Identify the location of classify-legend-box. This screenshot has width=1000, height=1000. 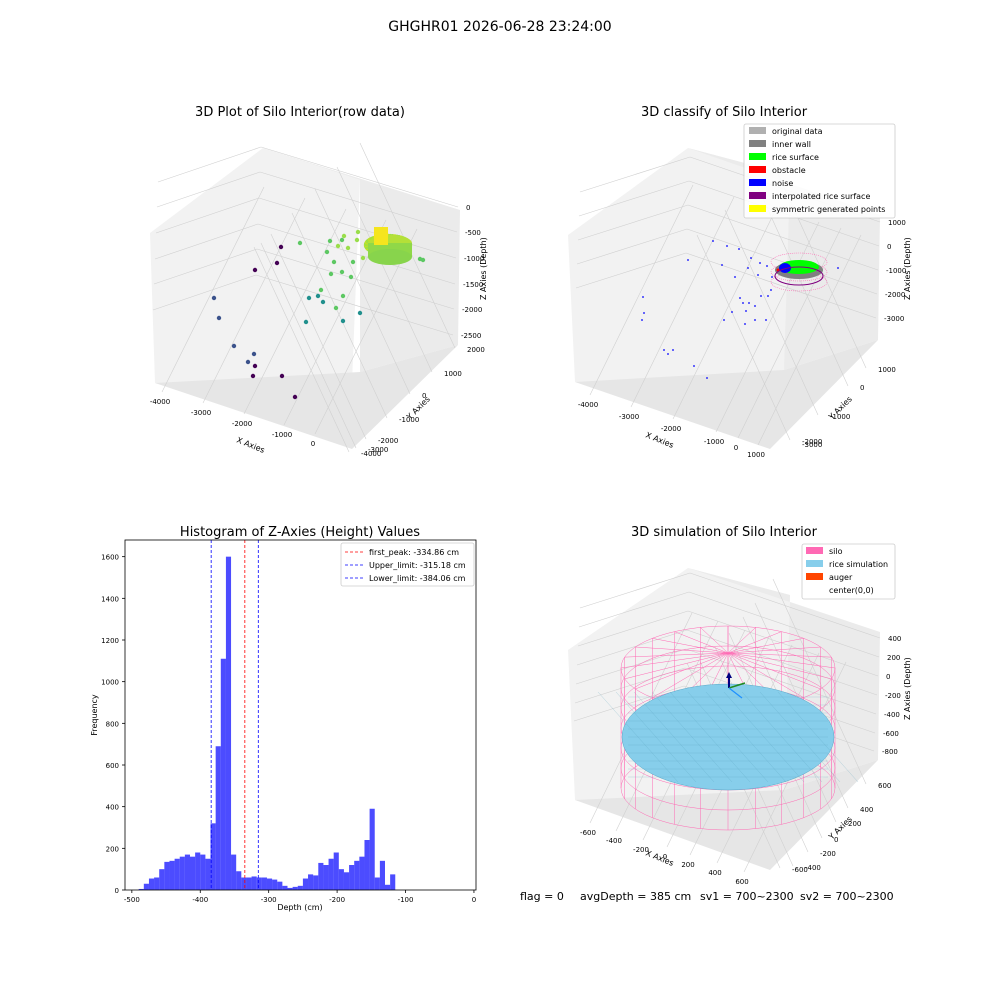
(819, 171).